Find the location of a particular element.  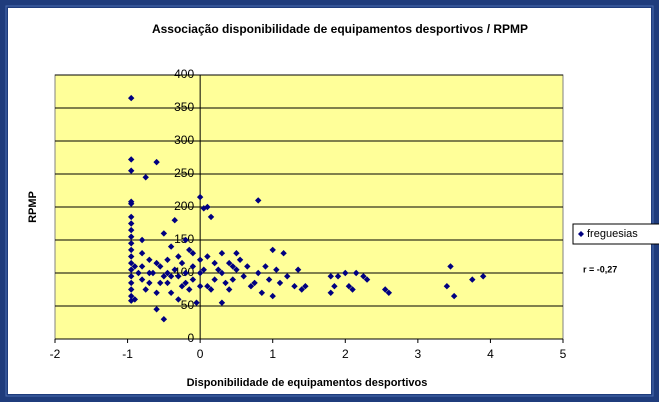

y-tick-label: 250 is located at coordinates (184, 173).